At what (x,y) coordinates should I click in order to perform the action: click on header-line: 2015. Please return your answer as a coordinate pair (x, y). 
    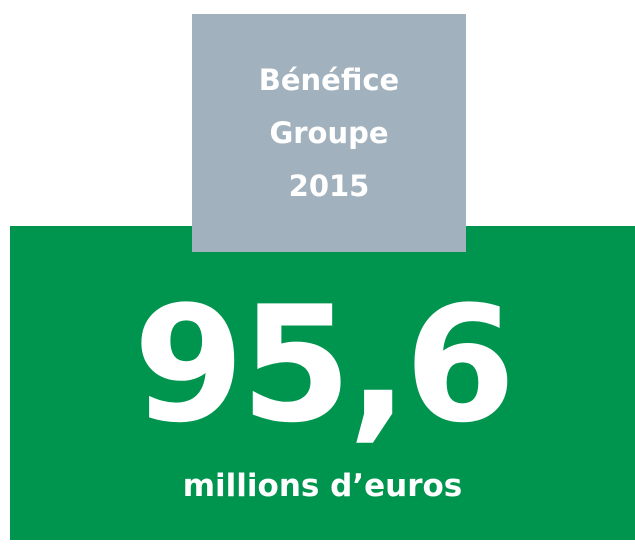
    Looking at the image, I should click on (329, 185).